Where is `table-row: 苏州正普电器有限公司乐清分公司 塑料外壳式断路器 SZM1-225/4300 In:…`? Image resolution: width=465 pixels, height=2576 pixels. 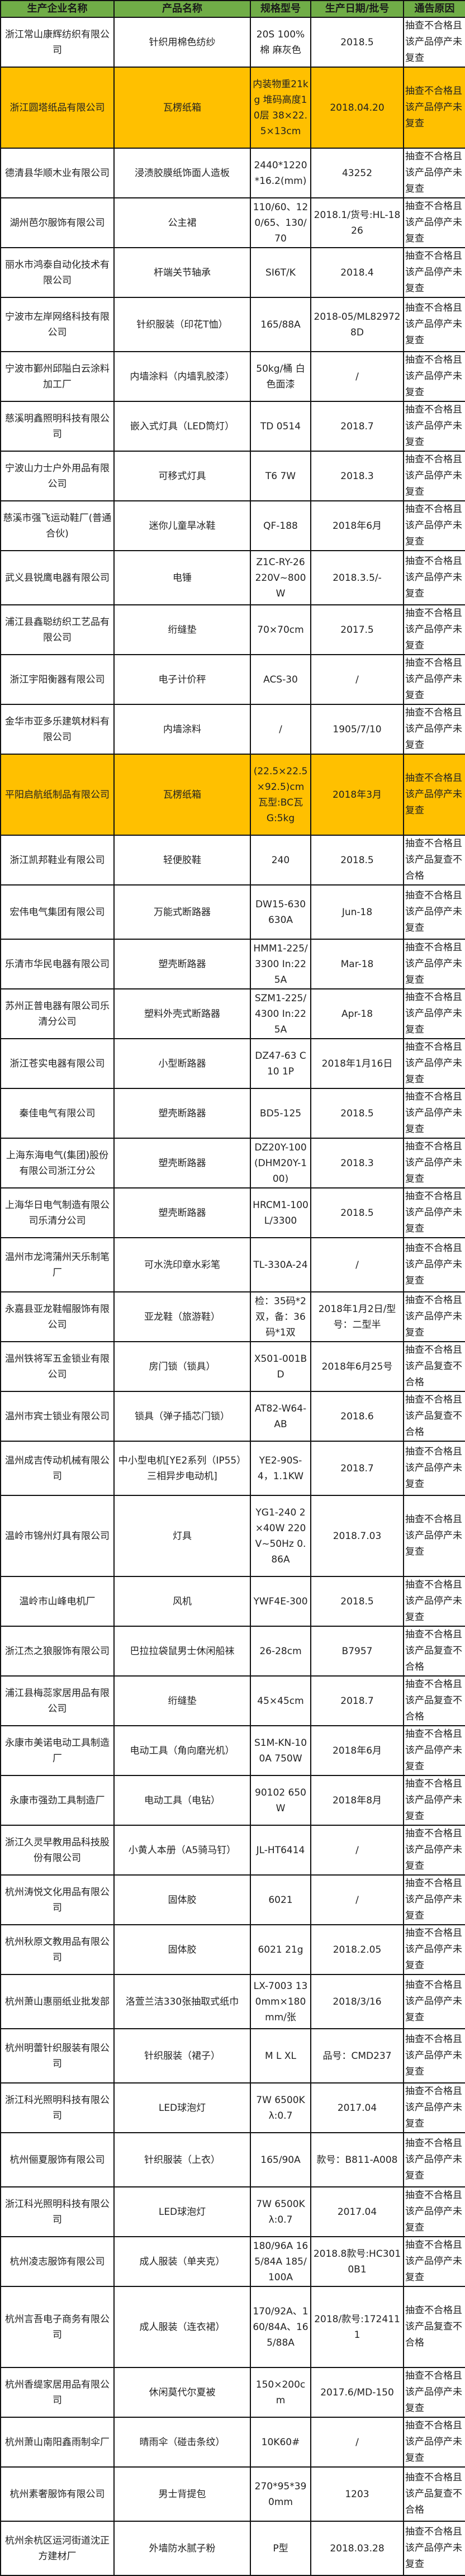 table-row: 苏州正普电器有限公司乐清分公司 塑料外壳式断路器 SZM1-225/4300 In:… is located at coordinates (232, 1013).